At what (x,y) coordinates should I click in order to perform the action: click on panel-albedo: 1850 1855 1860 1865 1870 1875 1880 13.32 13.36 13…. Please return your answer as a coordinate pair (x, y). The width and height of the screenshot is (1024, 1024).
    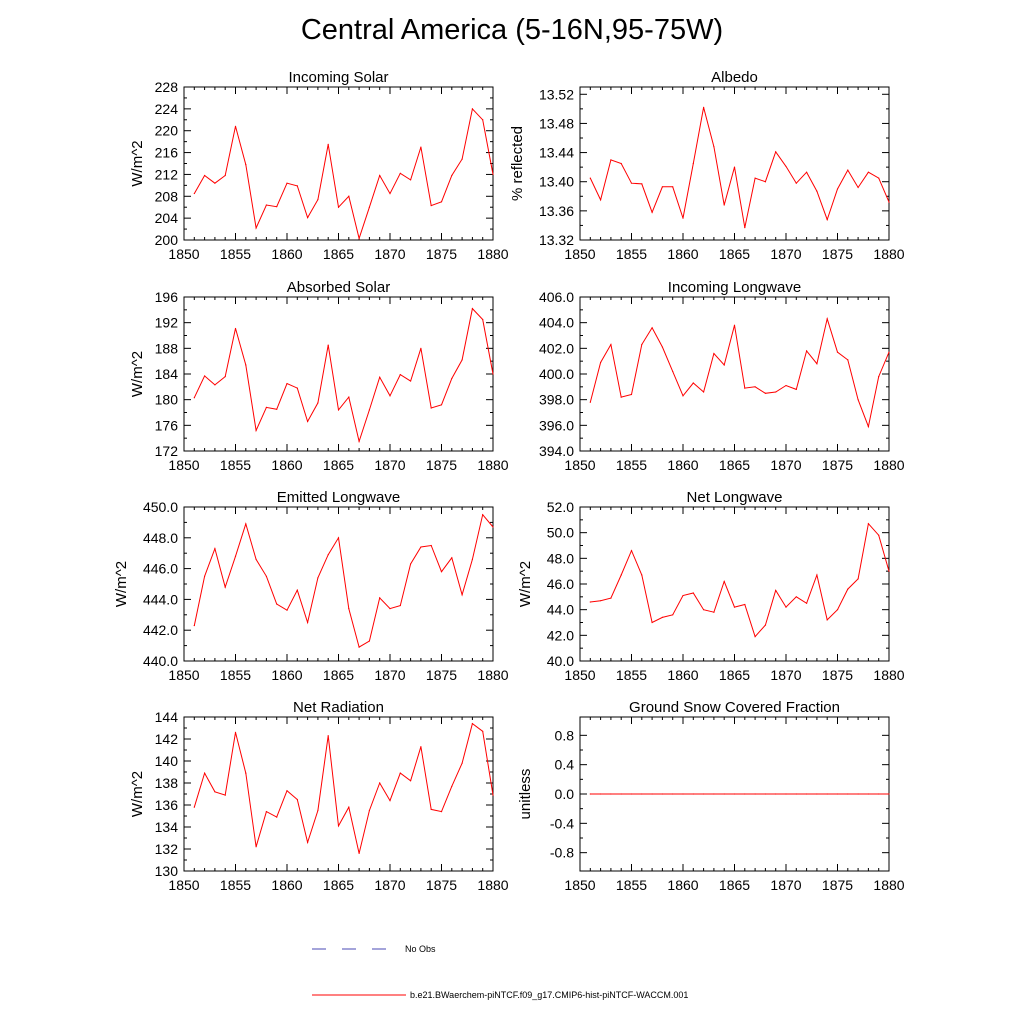
    Looking at the image, I should click on (707, 165).